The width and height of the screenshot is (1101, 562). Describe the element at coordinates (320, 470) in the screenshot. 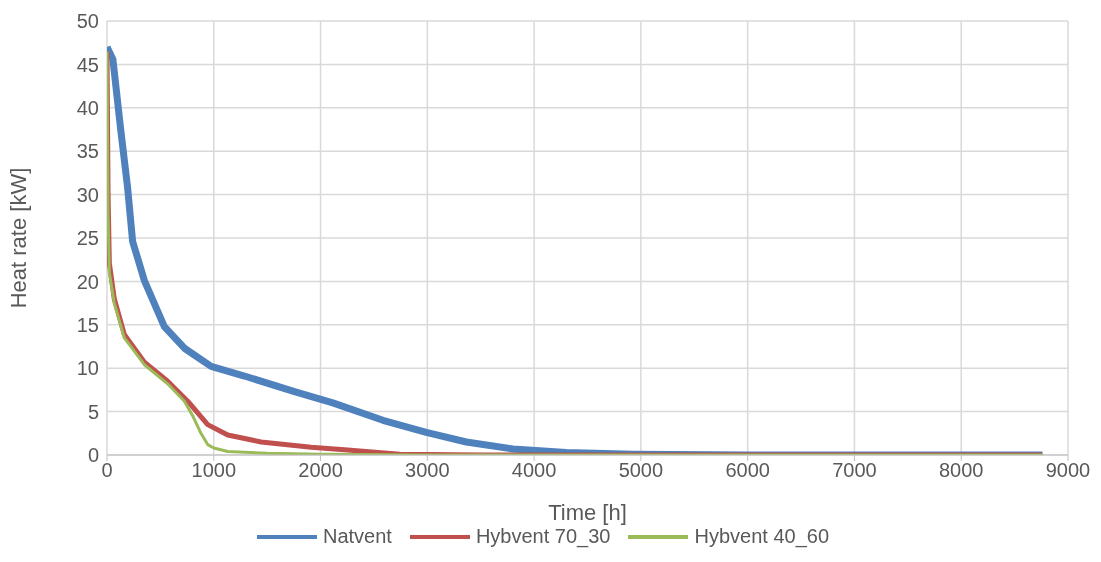

I see `x-tick-label: 2000` at that location.